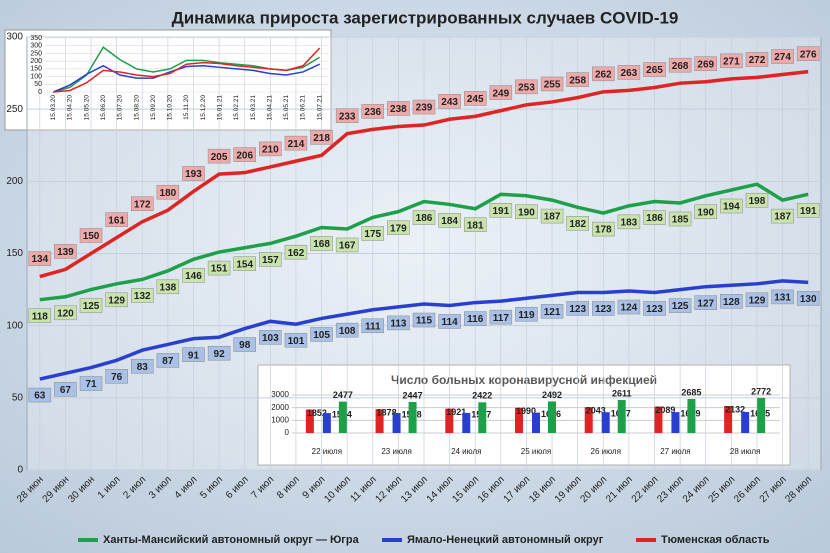 The height and width of the screenshot is (553, 830). I want to click on data-label: 105, so click(321, 335).